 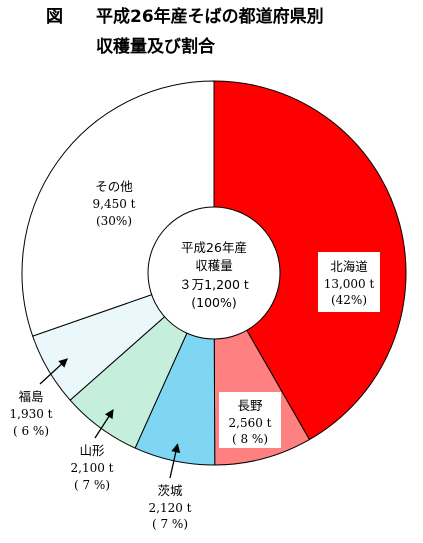 I want to click on slice-percent-ibaraki: ( 7 %), so click(x=170, y=524).